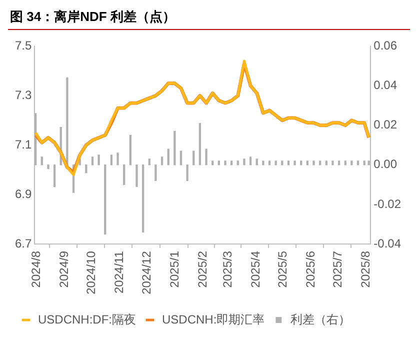 This screenshot has height=350, width=418. Describe the element at coordinates (227, 269) in the screenshot. I see `x-tick-label: 2025/3` at that location.